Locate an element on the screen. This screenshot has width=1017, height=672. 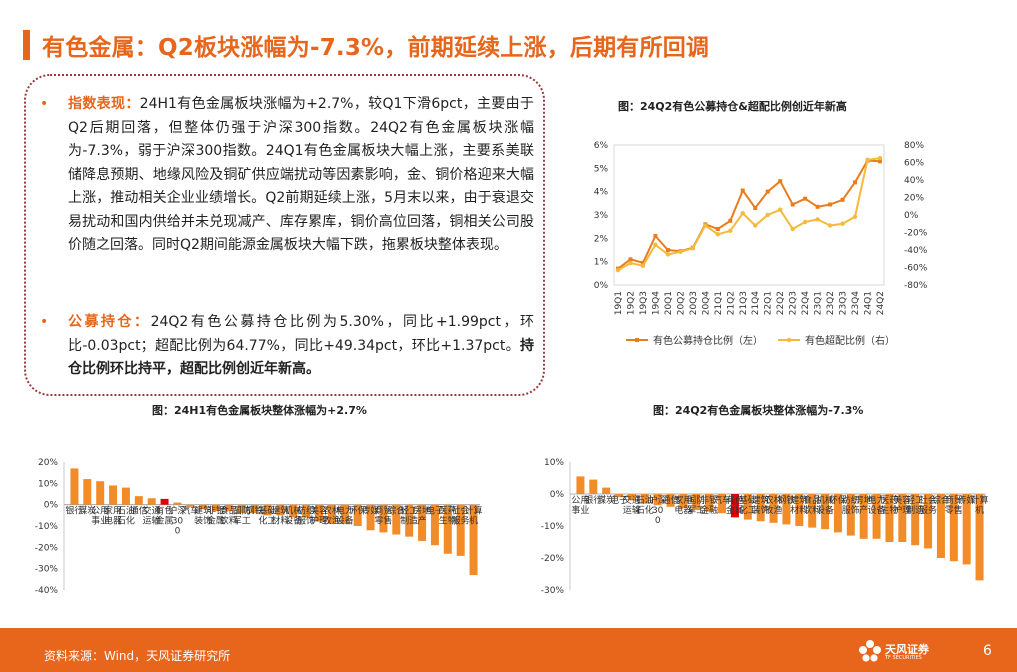
category-label: 有色金属 is located at coordinates (165, 516).